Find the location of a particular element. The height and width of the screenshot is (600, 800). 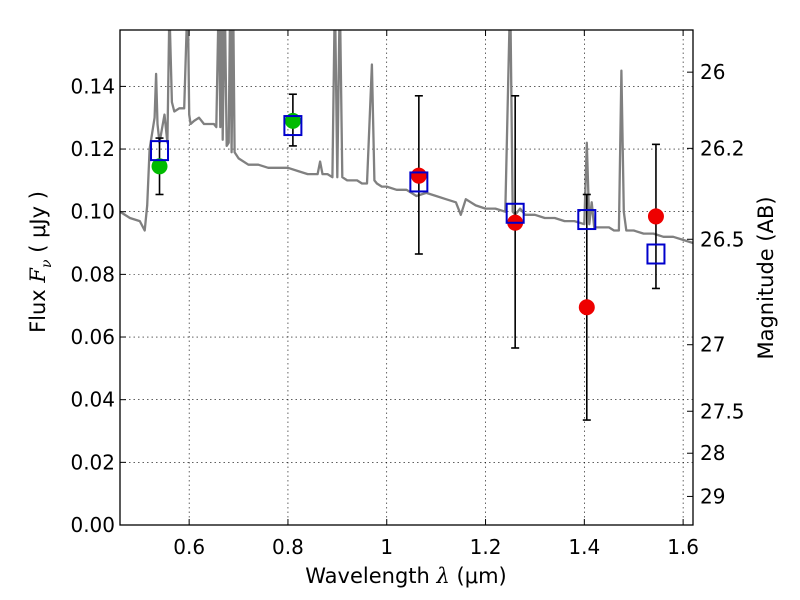

y-tick-label: 0.12 is located at coordinates (92, 149).